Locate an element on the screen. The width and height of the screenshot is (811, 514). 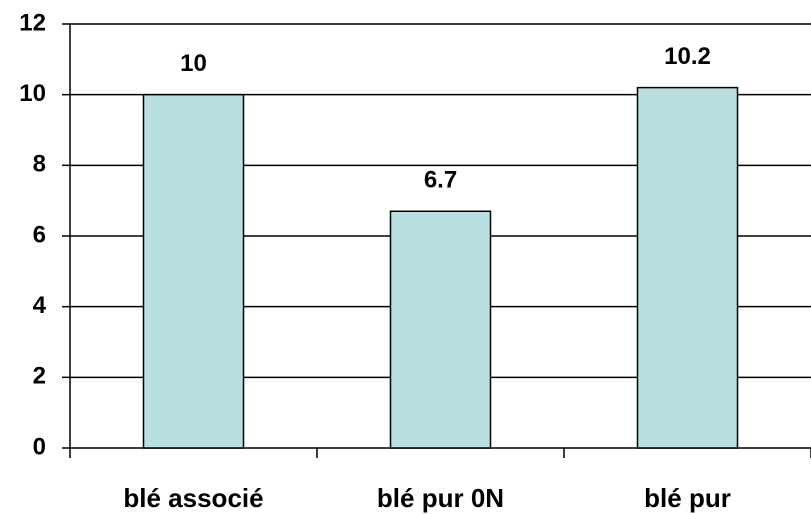
x-tick-label: blé associé is located at coordinates (193, 498).